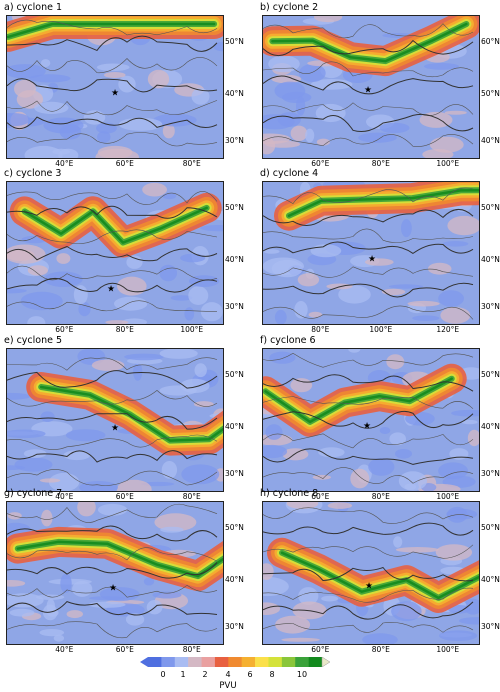 This screenshot has width=500, height=692. Describe the element at coordinates (289, 7) in the screenshot. I see `panel-title: b) cyclone 2` at that location.